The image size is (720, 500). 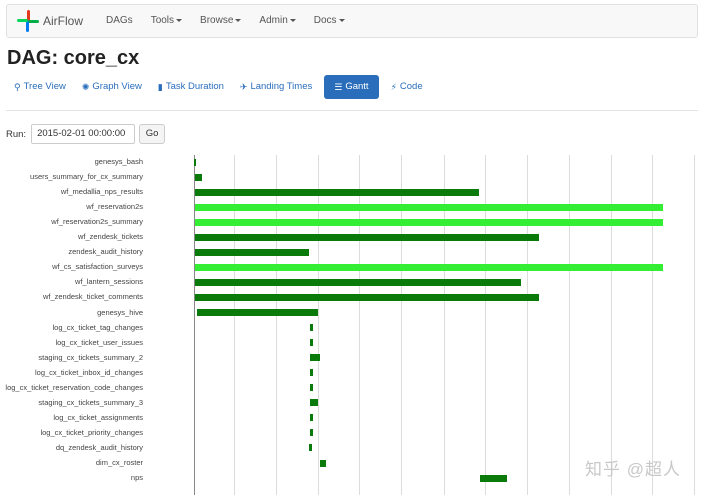 I want to click on divider, so click(x=352, y=110).